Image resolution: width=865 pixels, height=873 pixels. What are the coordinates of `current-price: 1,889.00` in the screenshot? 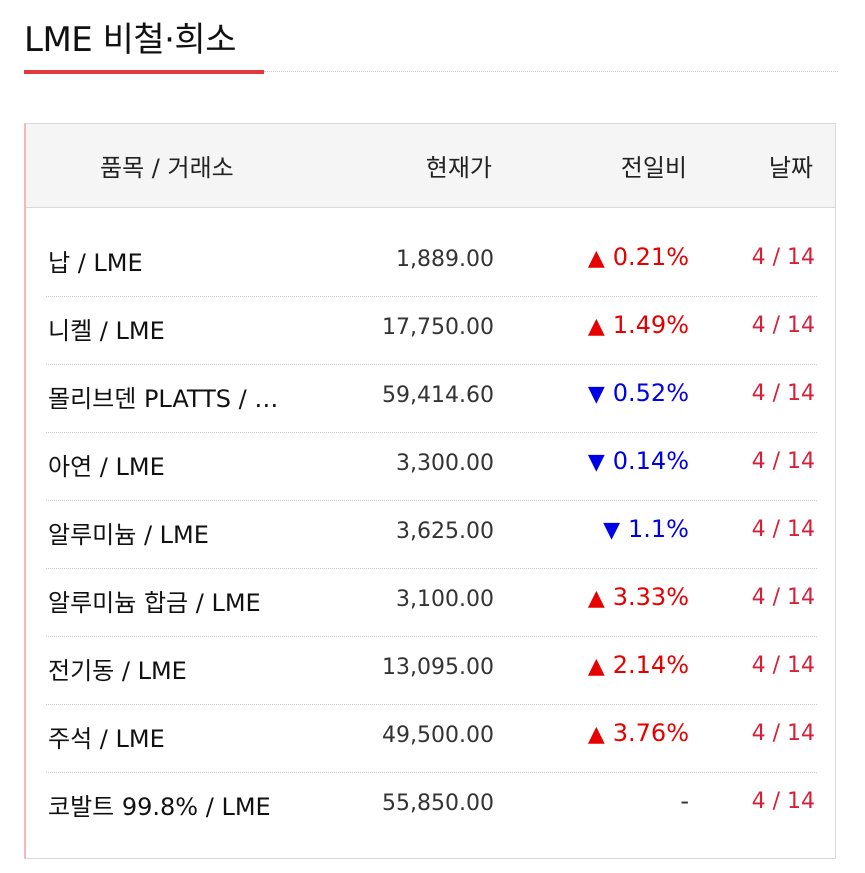 It's located at (445, 259).